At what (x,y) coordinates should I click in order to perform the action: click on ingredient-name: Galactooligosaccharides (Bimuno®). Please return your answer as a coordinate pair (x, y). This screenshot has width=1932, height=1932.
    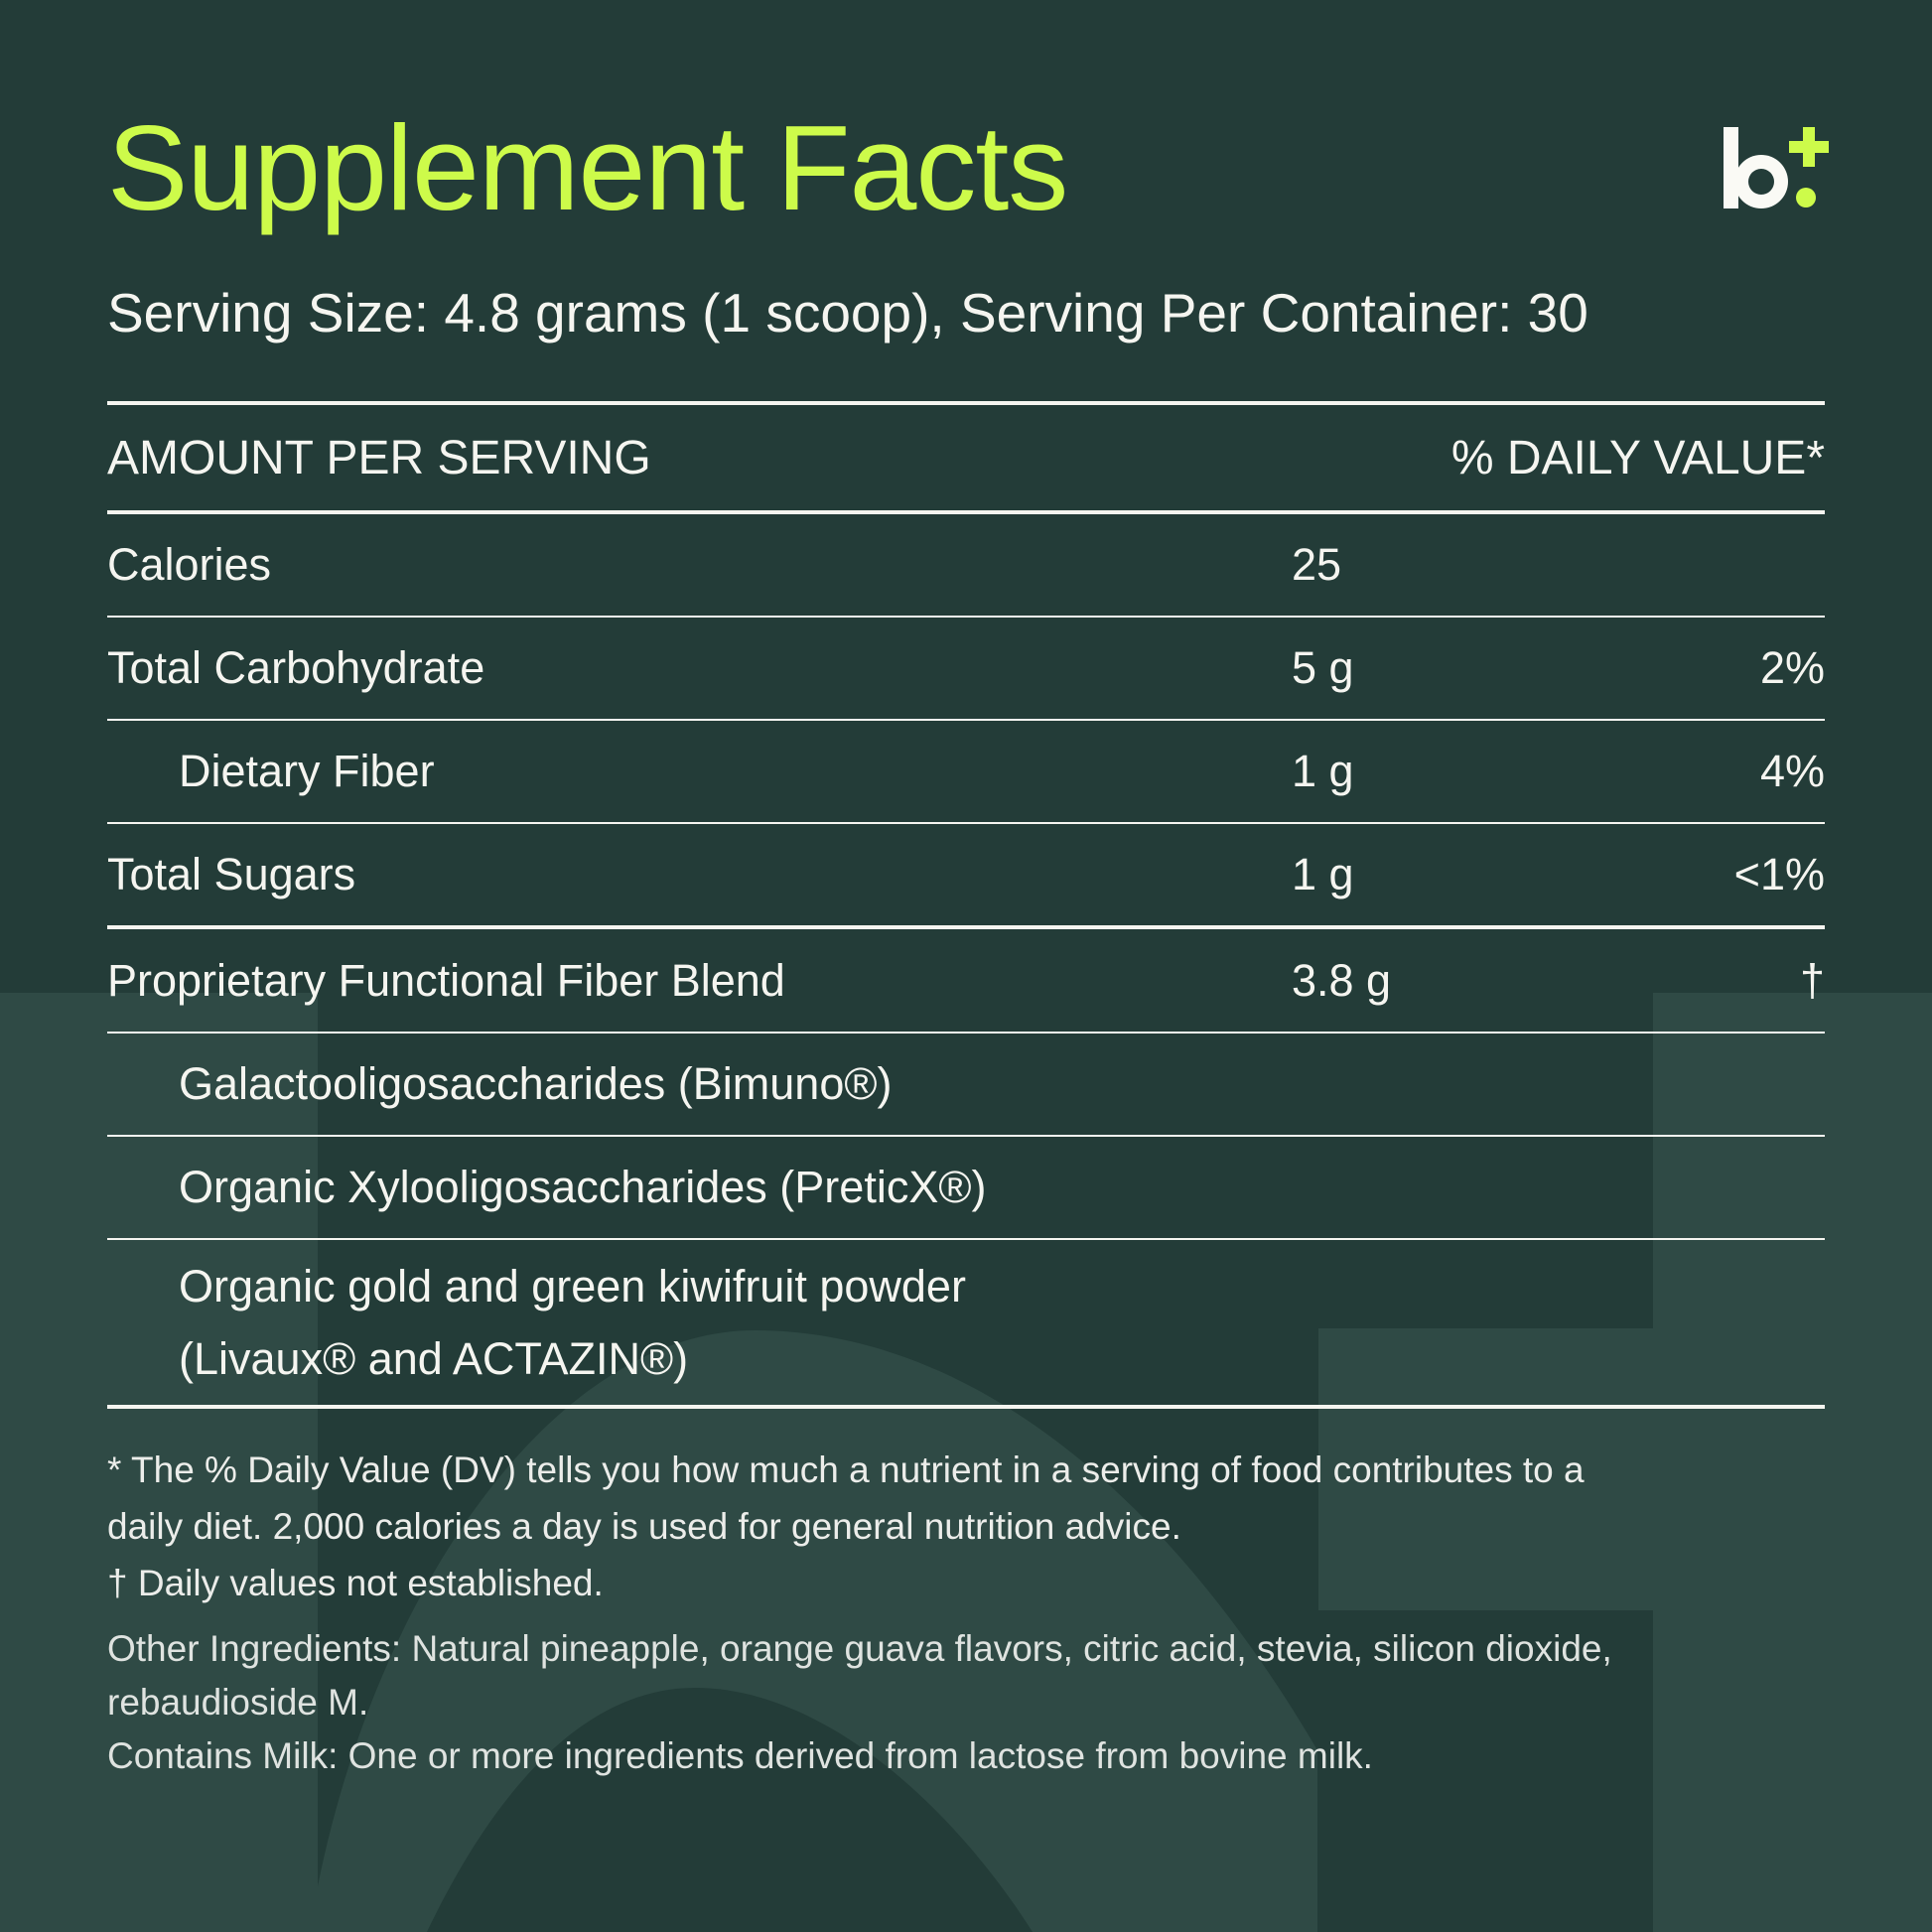
    Looking at the image, I should click on (536, 1083).